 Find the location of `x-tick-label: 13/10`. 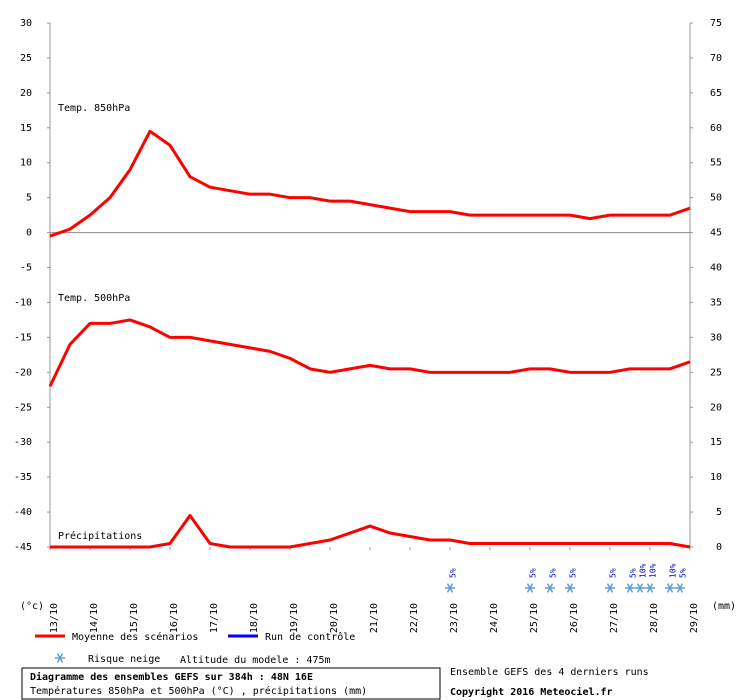

x-tick-label: 13/10 is located at coordinates (54, 618).